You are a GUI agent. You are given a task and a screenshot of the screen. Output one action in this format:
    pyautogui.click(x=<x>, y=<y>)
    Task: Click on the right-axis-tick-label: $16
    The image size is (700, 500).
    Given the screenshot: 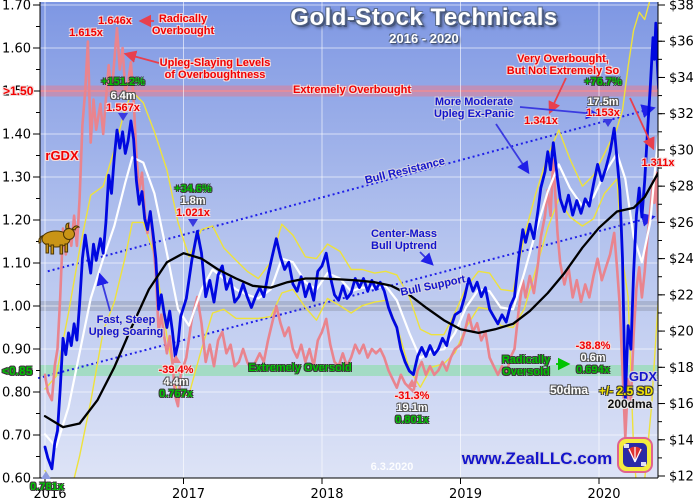 What is the action you would take?
    pyautogui.click(x=681, y=404)
    